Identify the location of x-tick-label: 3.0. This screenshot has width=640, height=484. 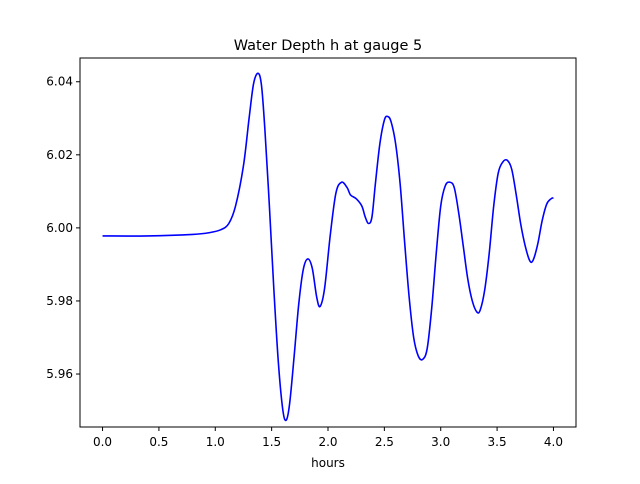
(440, 442).